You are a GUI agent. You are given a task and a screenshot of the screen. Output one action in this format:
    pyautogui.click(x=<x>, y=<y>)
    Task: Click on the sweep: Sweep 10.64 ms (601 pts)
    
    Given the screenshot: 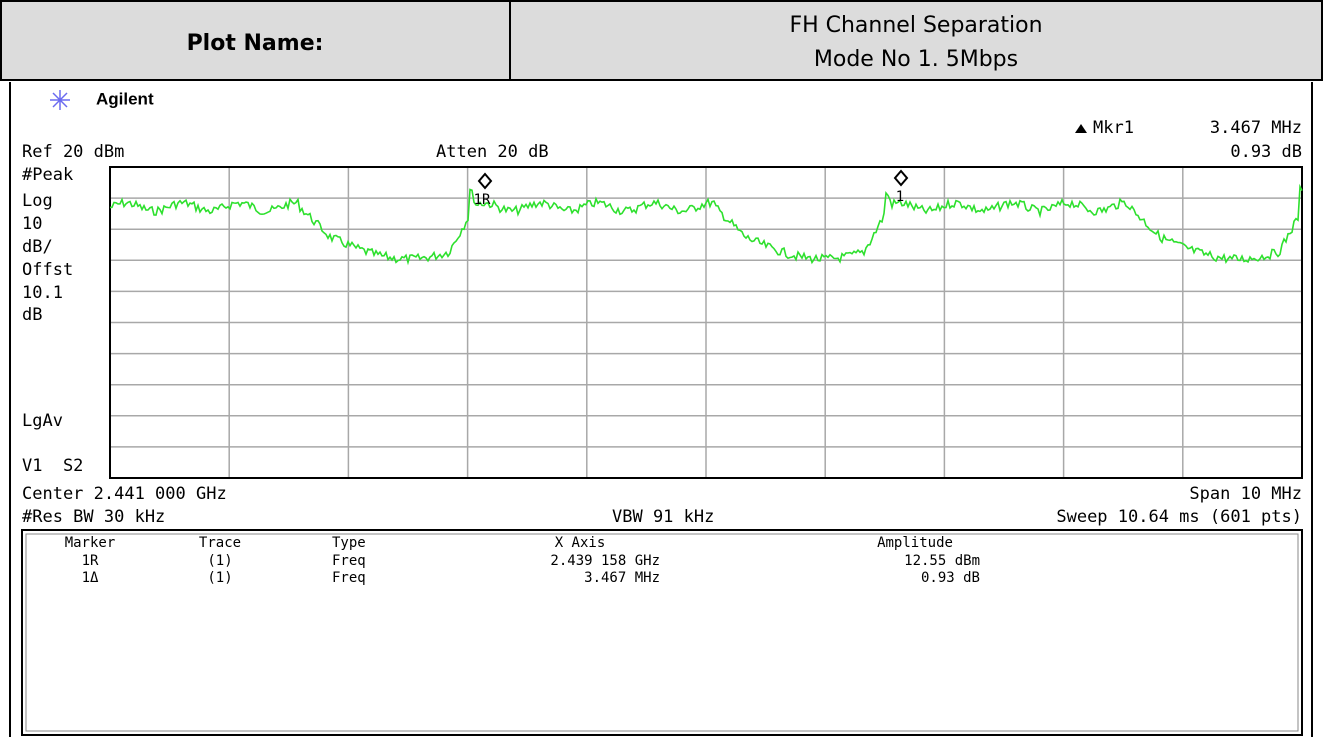 What is the action you would take?
    pyautogui.click(x=1179, y=517)
    